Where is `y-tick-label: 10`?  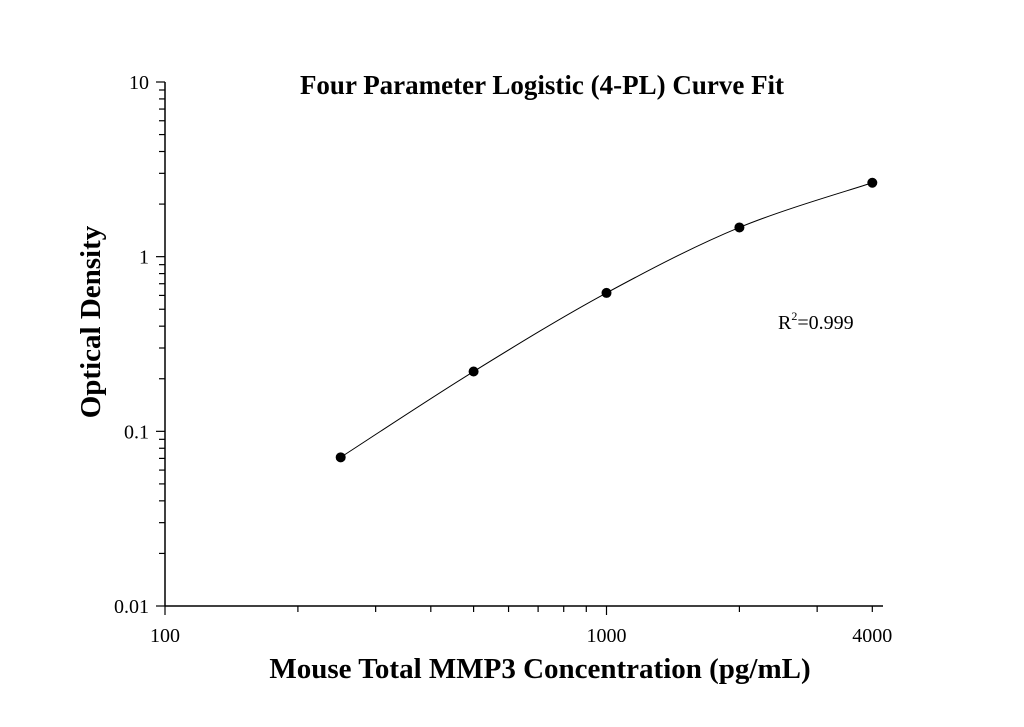
y-tick-label: 10 is located at coordinates (139, 83).